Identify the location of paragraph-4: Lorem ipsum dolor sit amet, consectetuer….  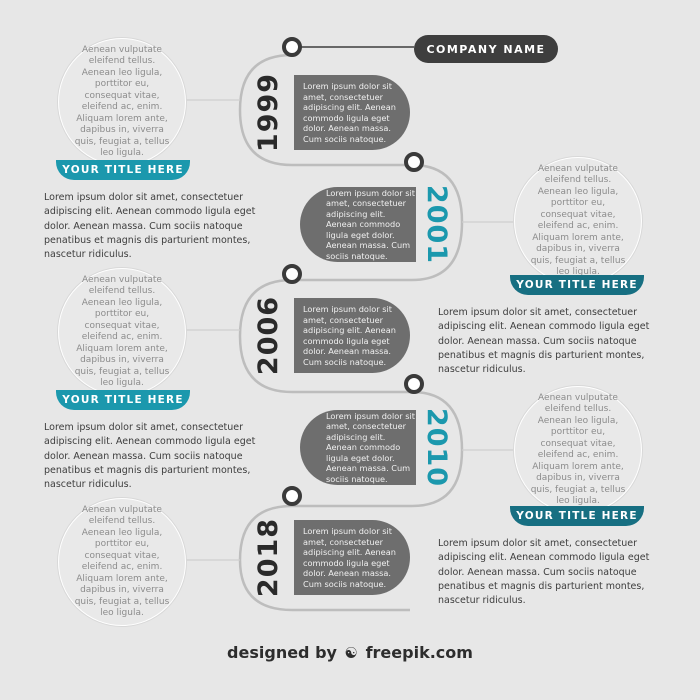
(544, 572).